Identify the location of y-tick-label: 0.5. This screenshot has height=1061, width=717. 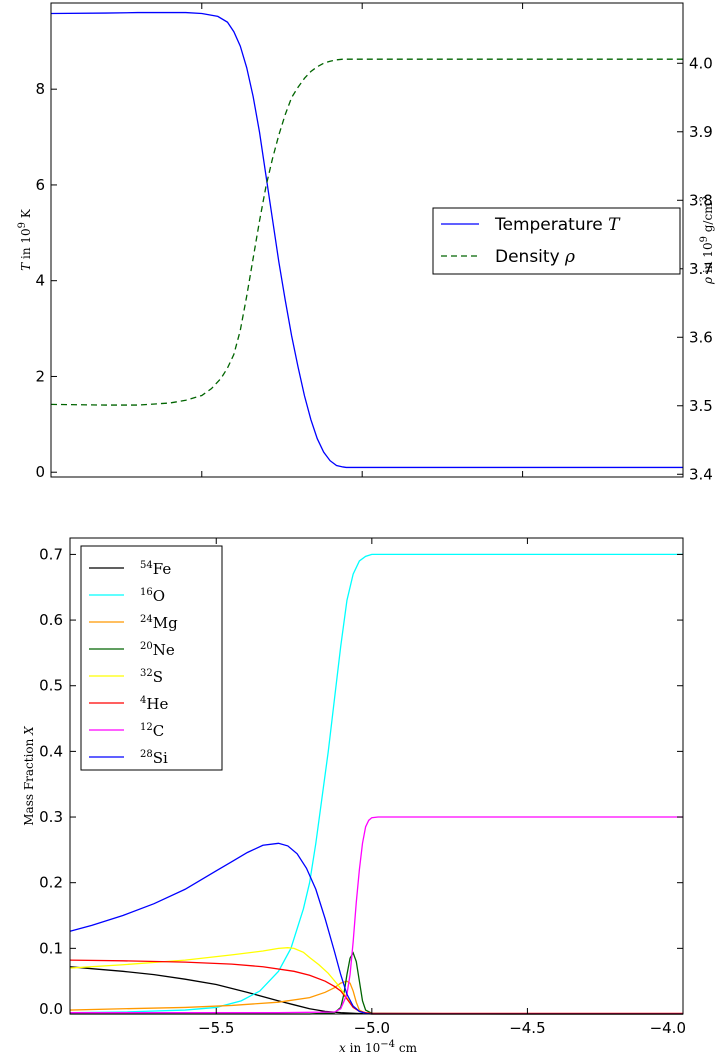
(51, 686).